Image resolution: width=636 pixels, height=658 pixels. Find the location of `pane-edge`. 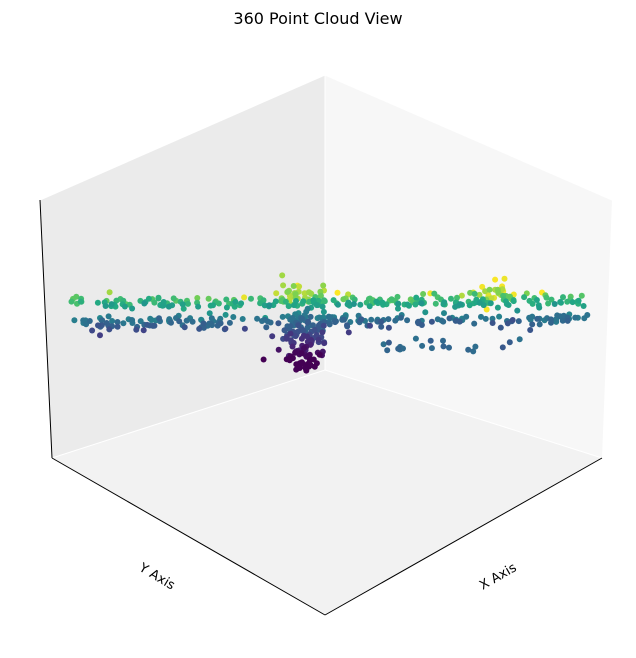

pane-edge is located at coordinates (188, 414).